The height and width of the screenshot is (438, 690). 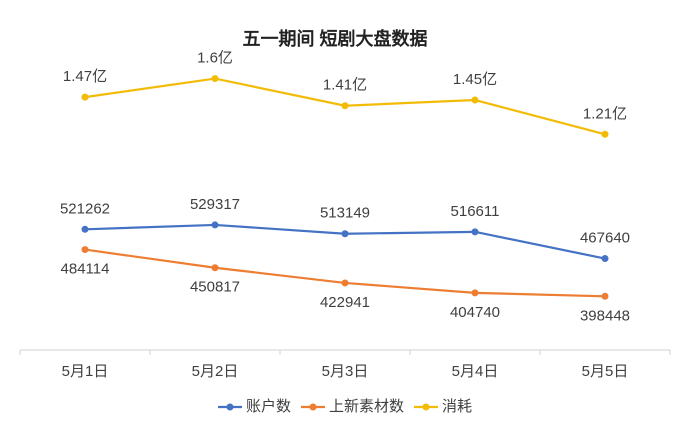 What do you see at coordinates (85, 208) in the screenshot?
I see `data-label: 521262` at bounding box center [85, 208].